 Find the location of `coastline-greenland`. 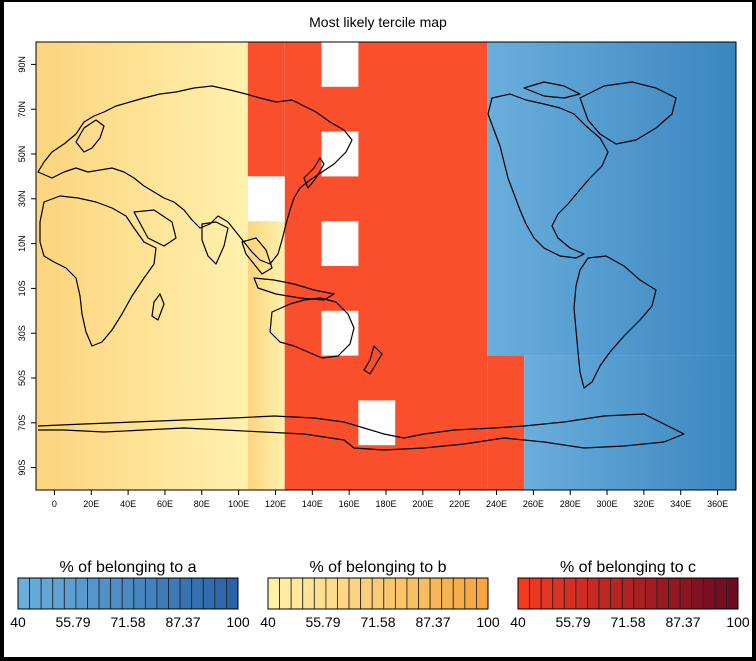

coastline-greenland is located at coordinates (628, 113).